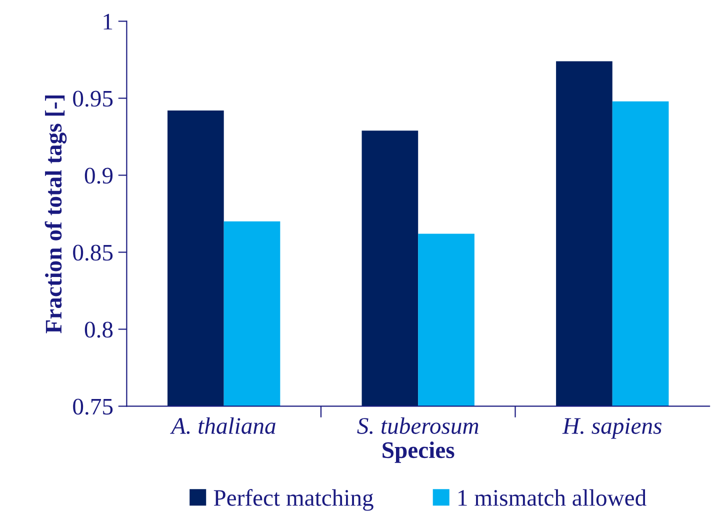 The height and width of the screenshot is (531, 724). Describe the element at coordinates (418, 452) in the screenshot. I see `x-axis-title: Species` at that location.